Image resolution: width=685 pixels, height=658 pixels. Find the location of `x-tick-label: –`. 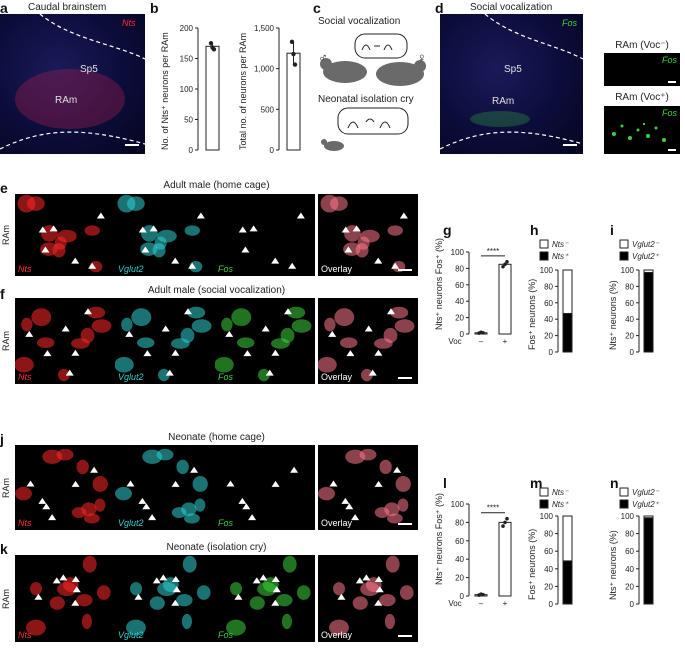

x-tick-label: – is located at coordinates (481, 603).